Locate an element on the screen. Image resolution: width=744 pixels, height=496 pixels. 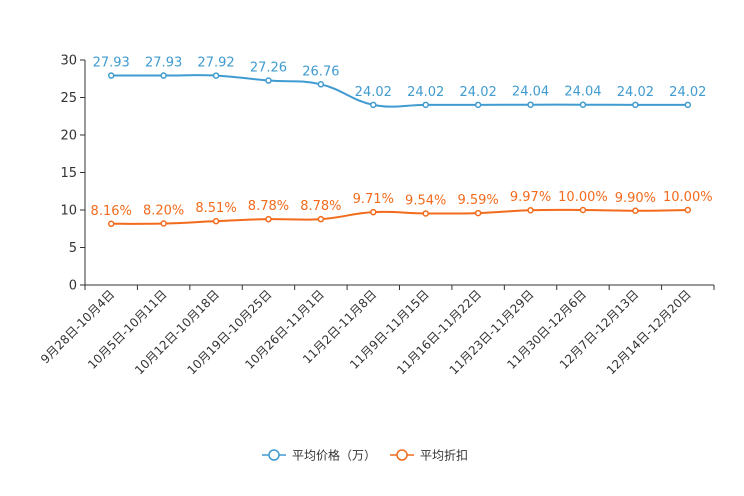
legend-label: 平均折扣 is located at coordinates (444, 455).